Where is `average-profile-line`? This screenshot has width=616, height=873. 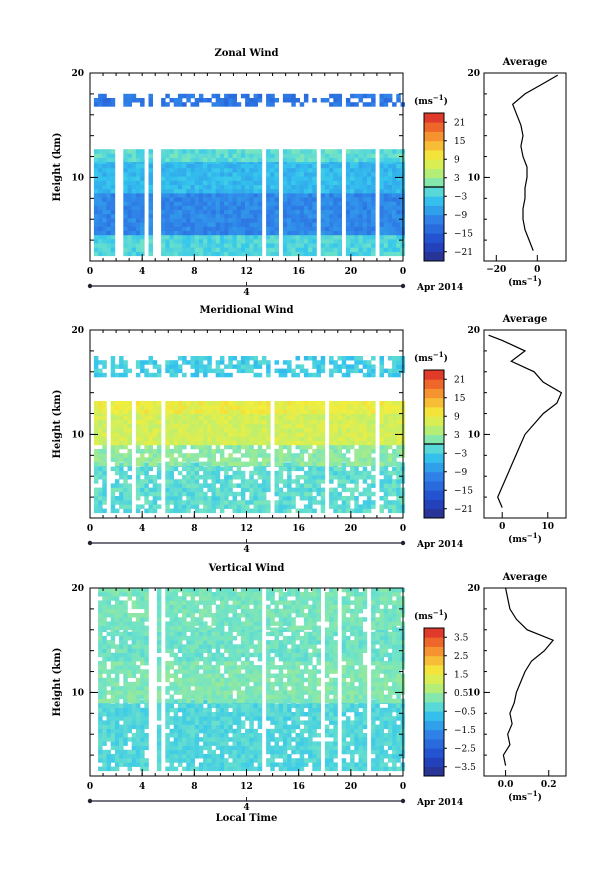
average-profile-line is located at coordinates (525, 421).